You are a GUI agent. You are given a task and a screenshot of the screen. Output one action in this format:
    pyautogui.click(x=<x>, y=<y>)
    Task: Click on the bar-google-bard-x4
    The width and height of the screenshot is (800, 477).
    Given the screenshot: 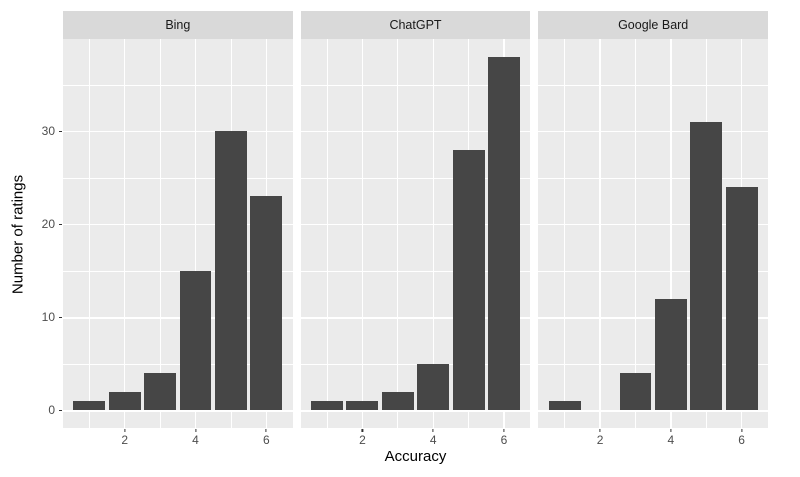 What is the action you would take?
    pyautogui.click(x=670, y=354)
    